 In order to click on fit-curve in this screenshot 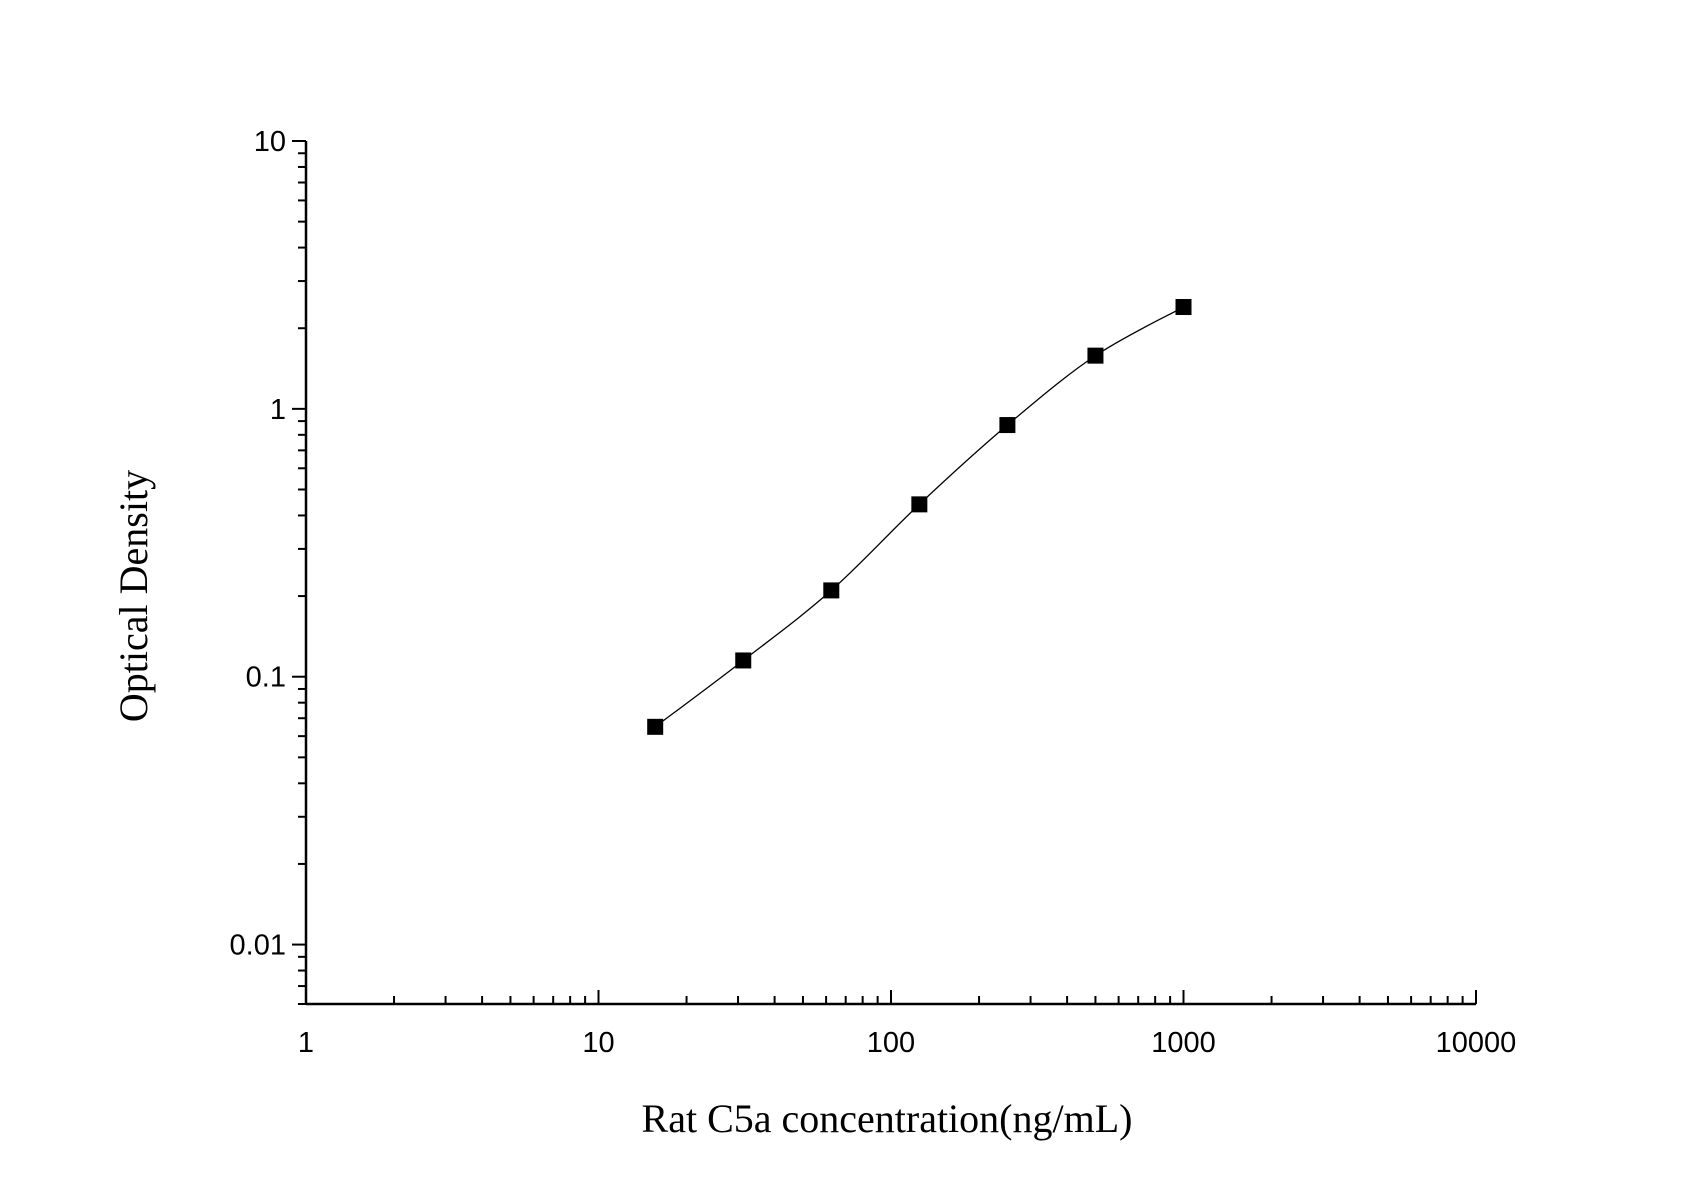, I will do `click(919, 517)`.